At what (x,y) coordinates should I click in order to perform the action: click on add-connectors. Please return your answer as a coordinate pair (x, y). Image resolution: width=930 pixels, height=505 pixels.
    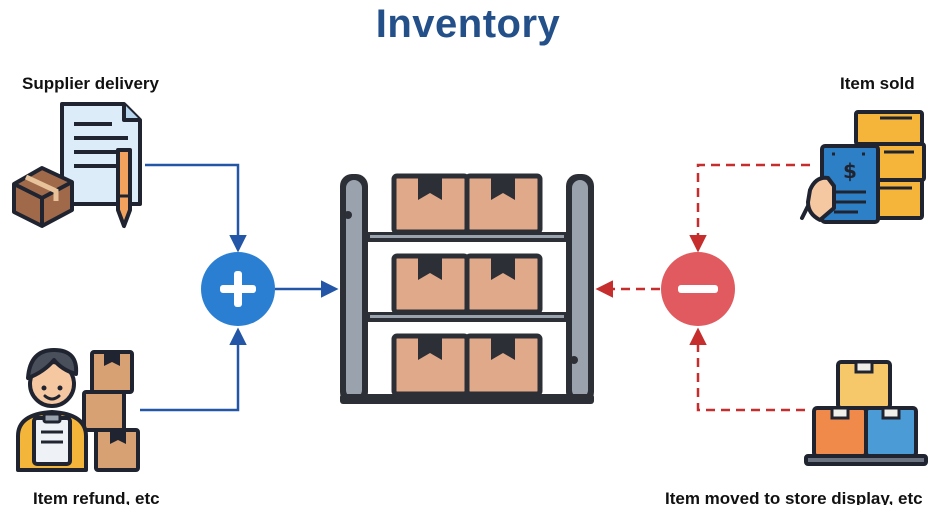
    Looking at the image, I should click on (239, 287).